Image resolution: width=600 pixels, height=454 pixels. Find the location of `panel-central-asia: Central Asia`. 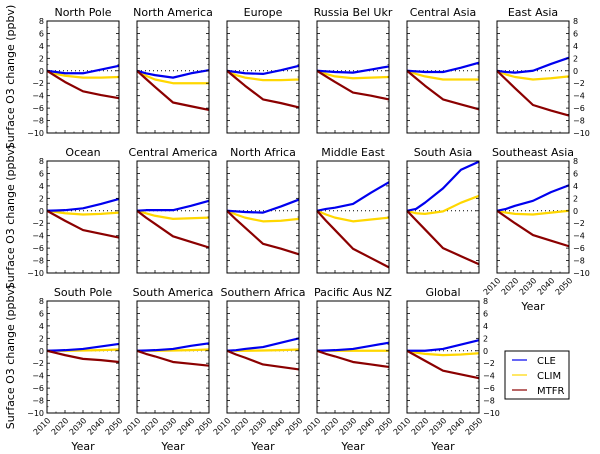

panel-central-asia: Central Asia is located at coordinates (443, 70).